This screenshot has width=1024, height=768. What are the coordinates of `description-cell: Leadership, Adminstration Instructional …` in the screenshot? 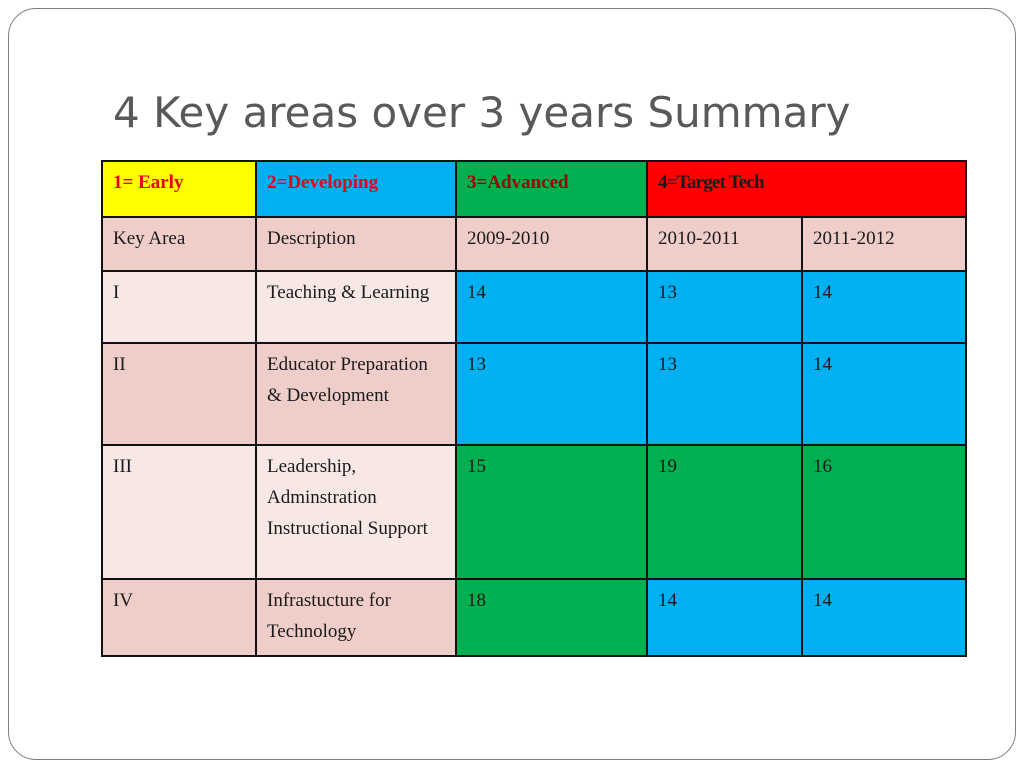 It's located at (356, 512).